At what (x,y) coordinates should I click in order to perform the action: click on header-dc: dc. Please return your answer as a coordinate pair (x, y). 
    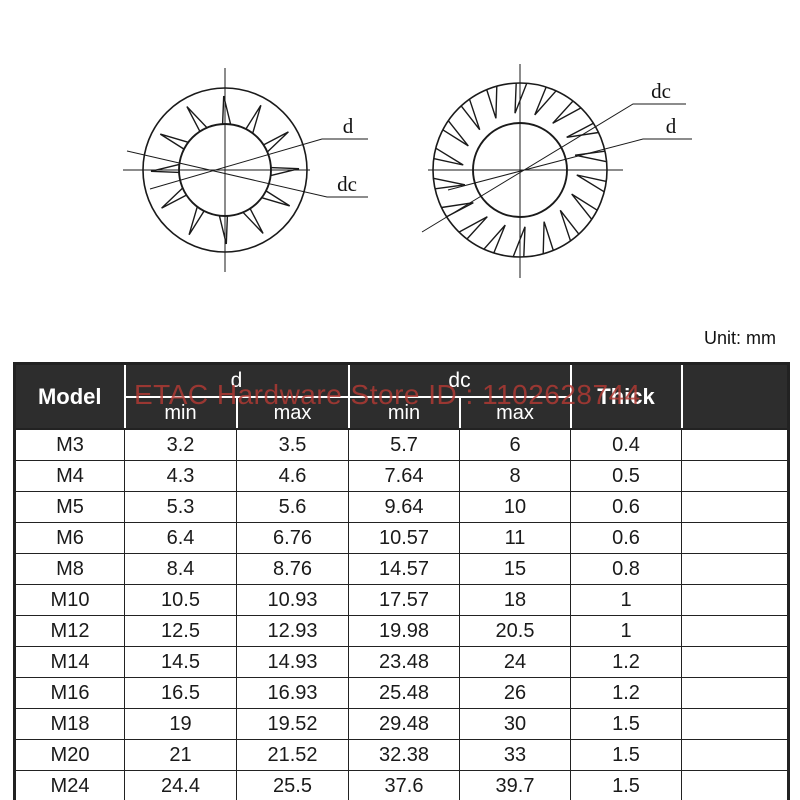
    Looking at the image, I should click on (459, 380).